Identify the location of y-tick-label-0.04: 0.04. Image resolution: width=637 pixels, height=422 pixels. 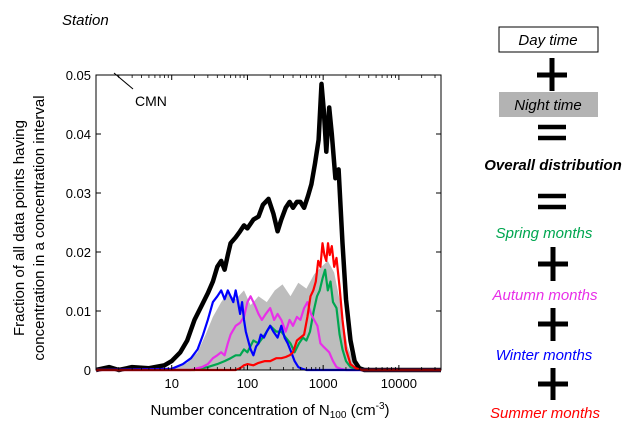
(78, 134).